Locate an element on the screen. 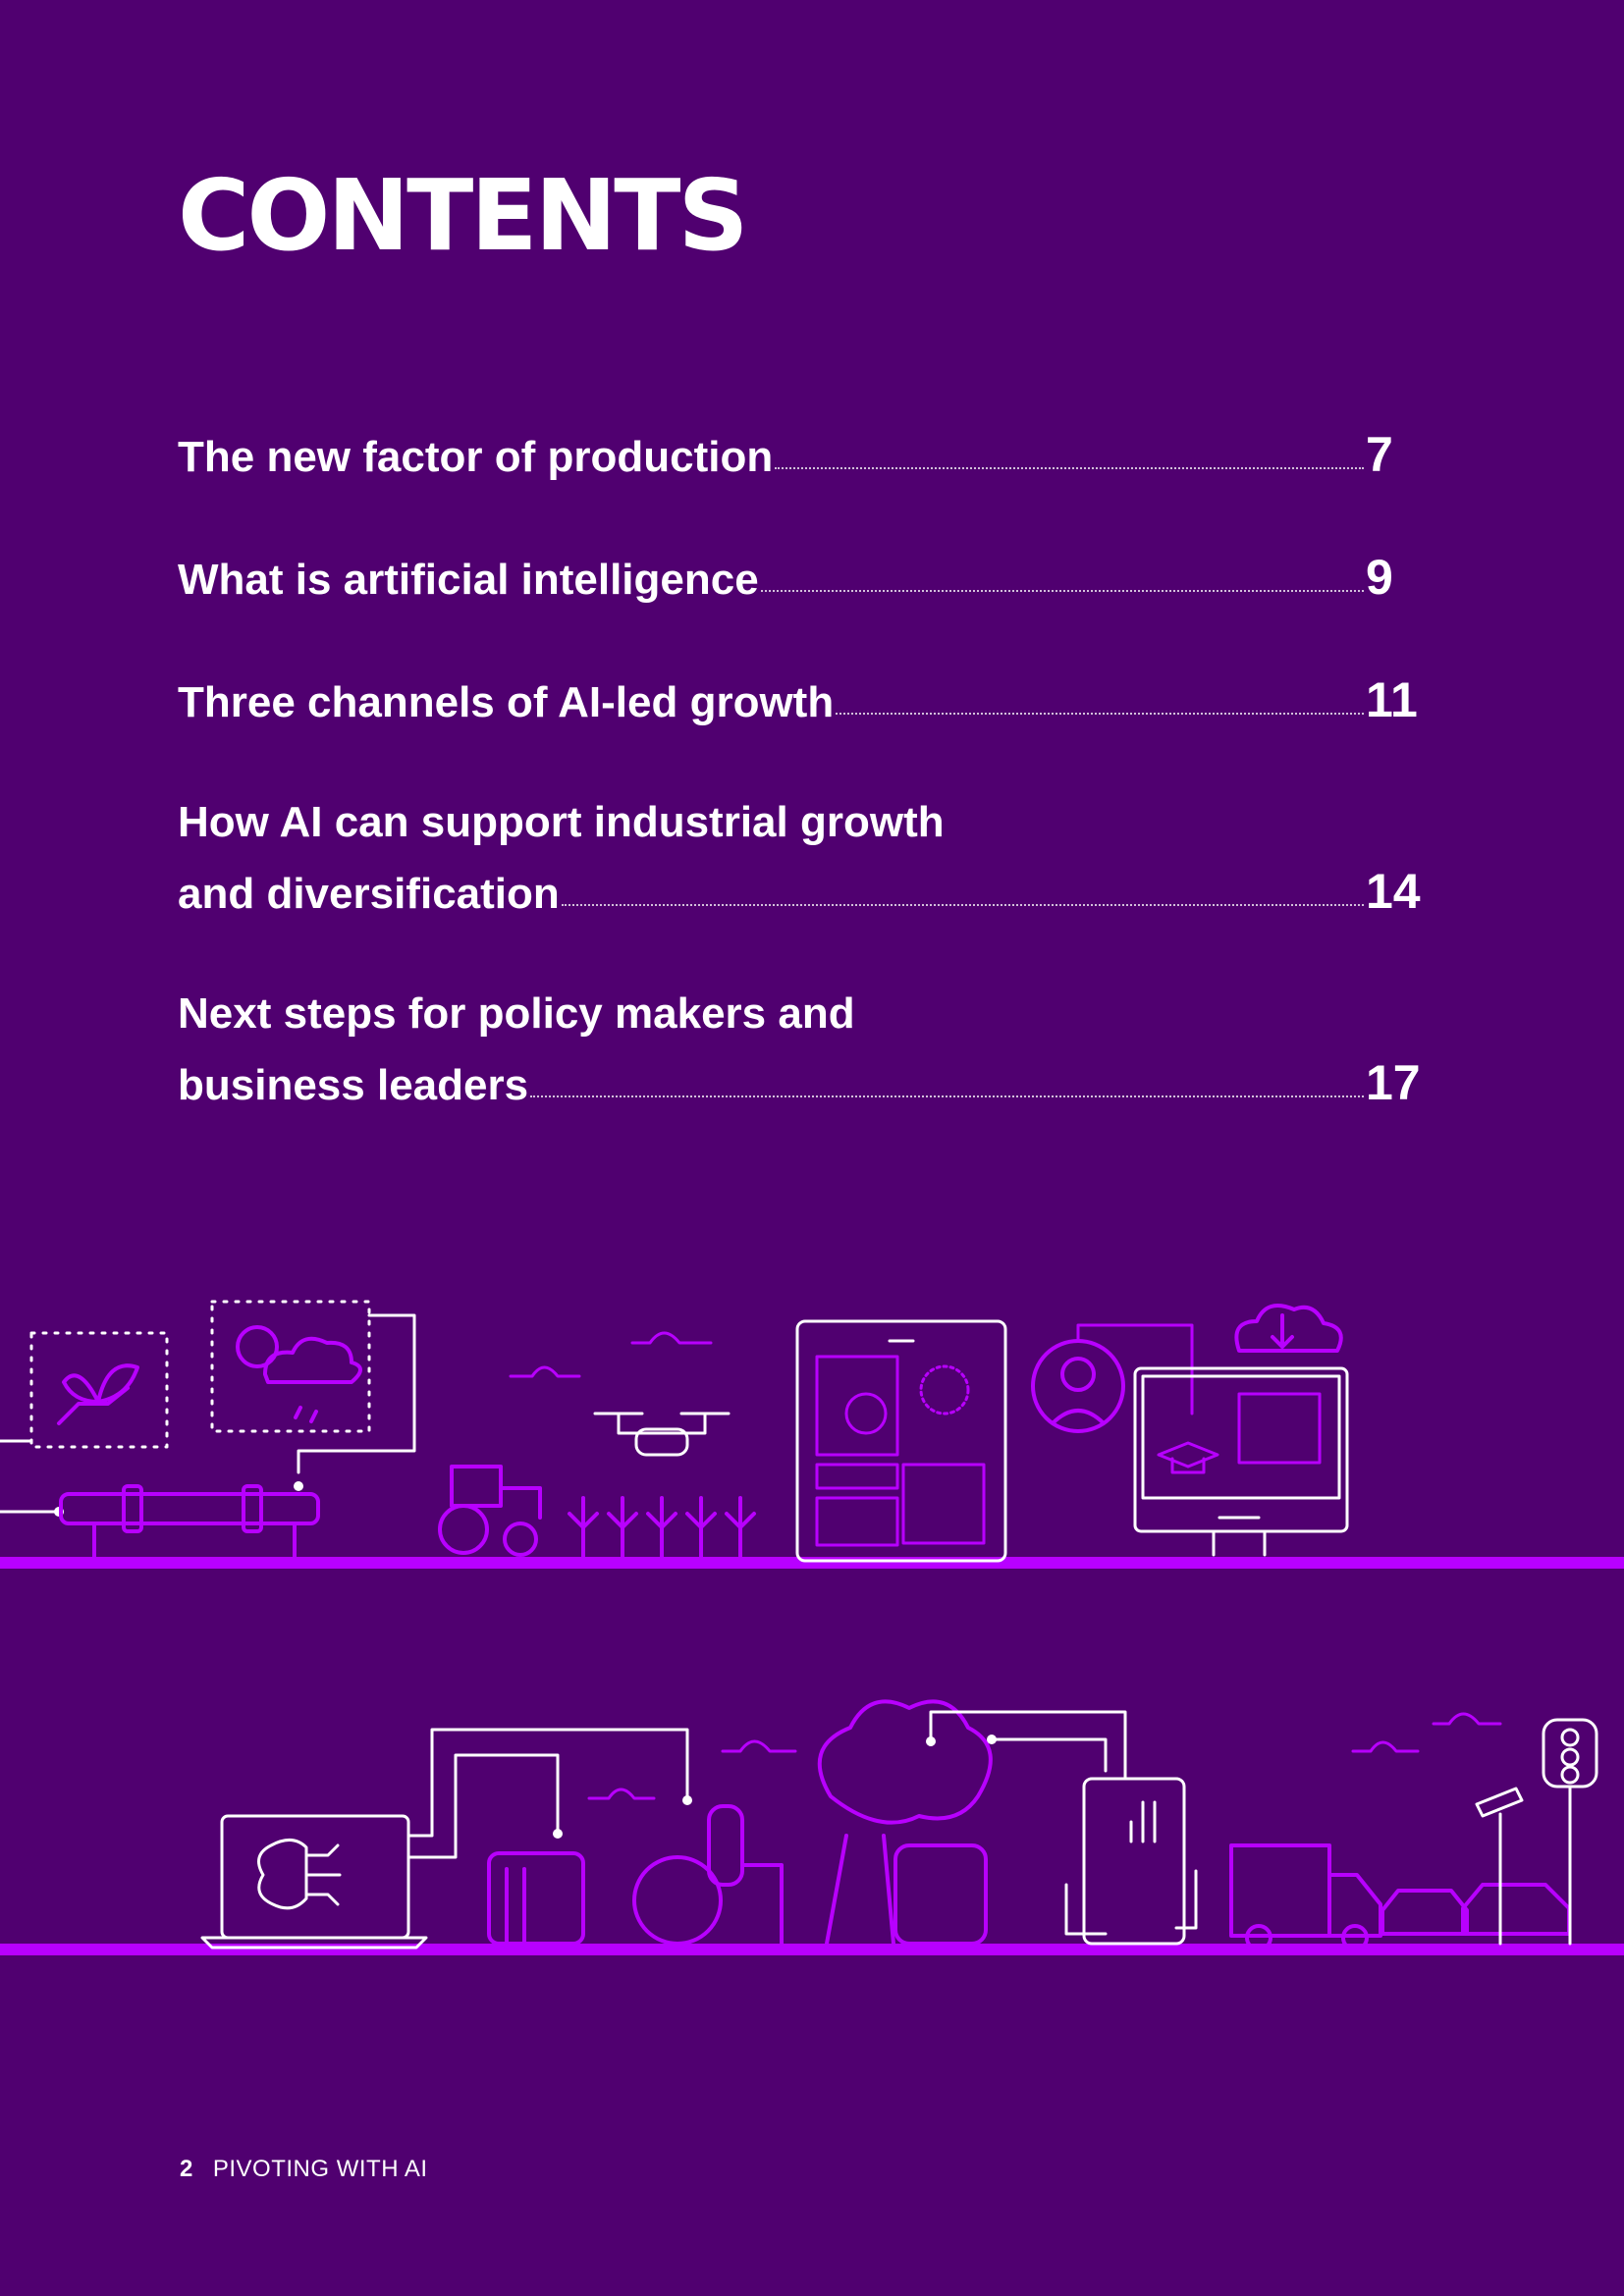  toc-entry: Three channels of AI-led growth 11 is located at coordinates (801, 701).